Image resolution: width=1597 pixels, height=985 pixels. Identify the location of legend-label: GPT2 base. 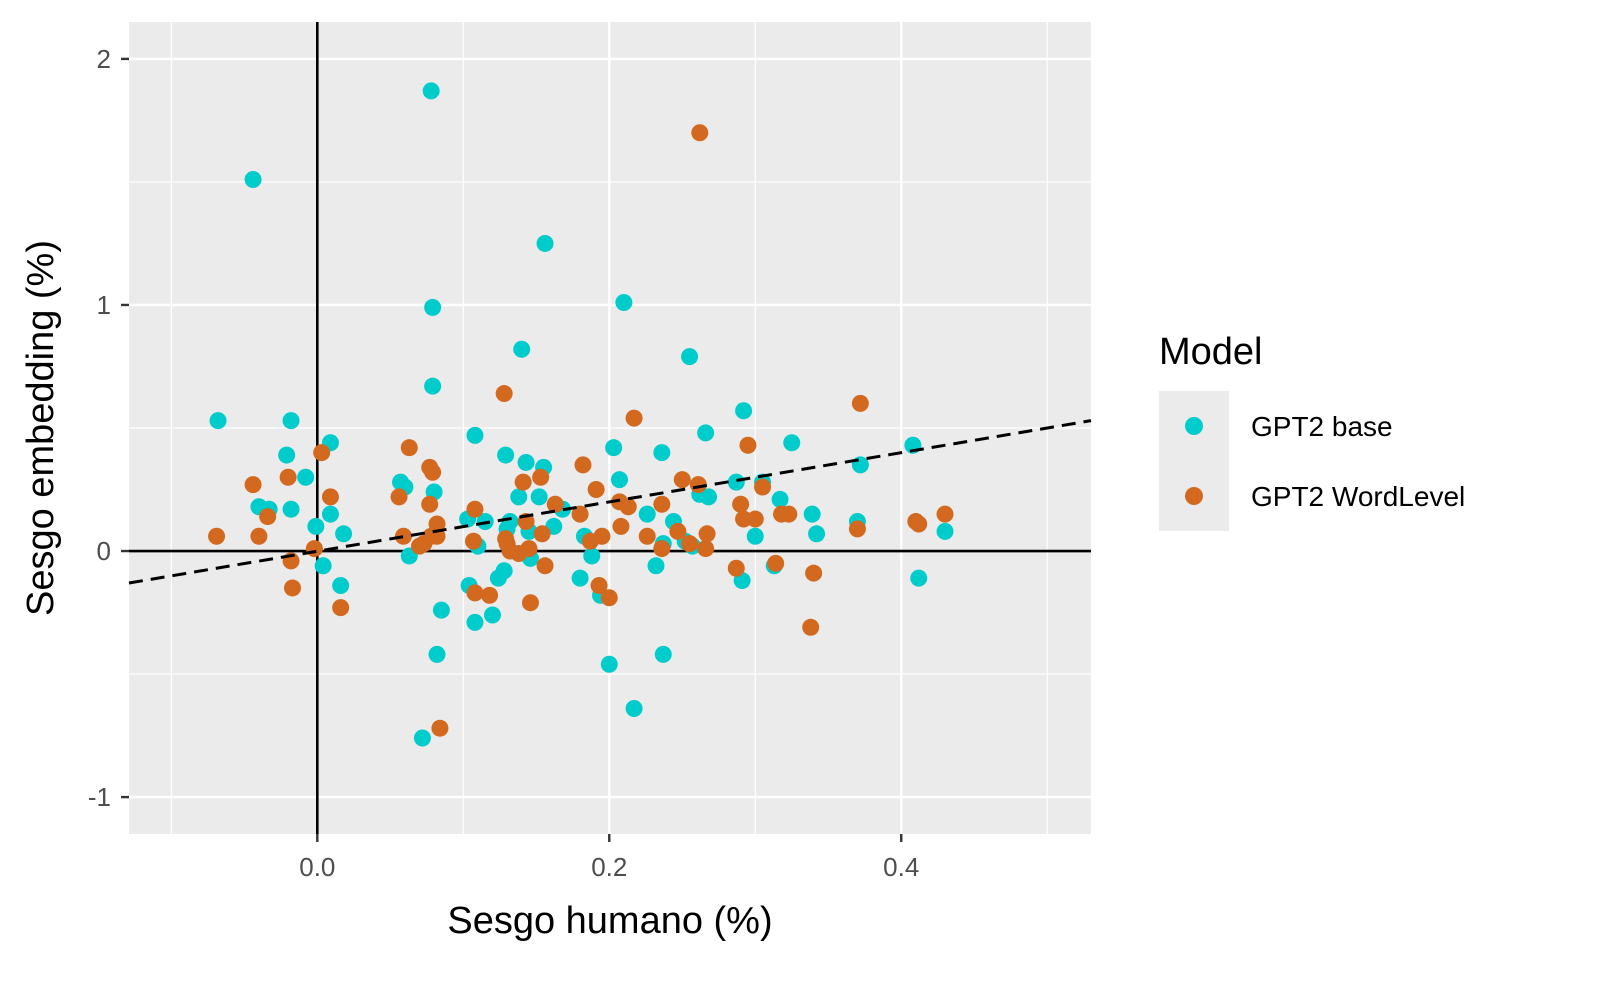
(1322, 426).